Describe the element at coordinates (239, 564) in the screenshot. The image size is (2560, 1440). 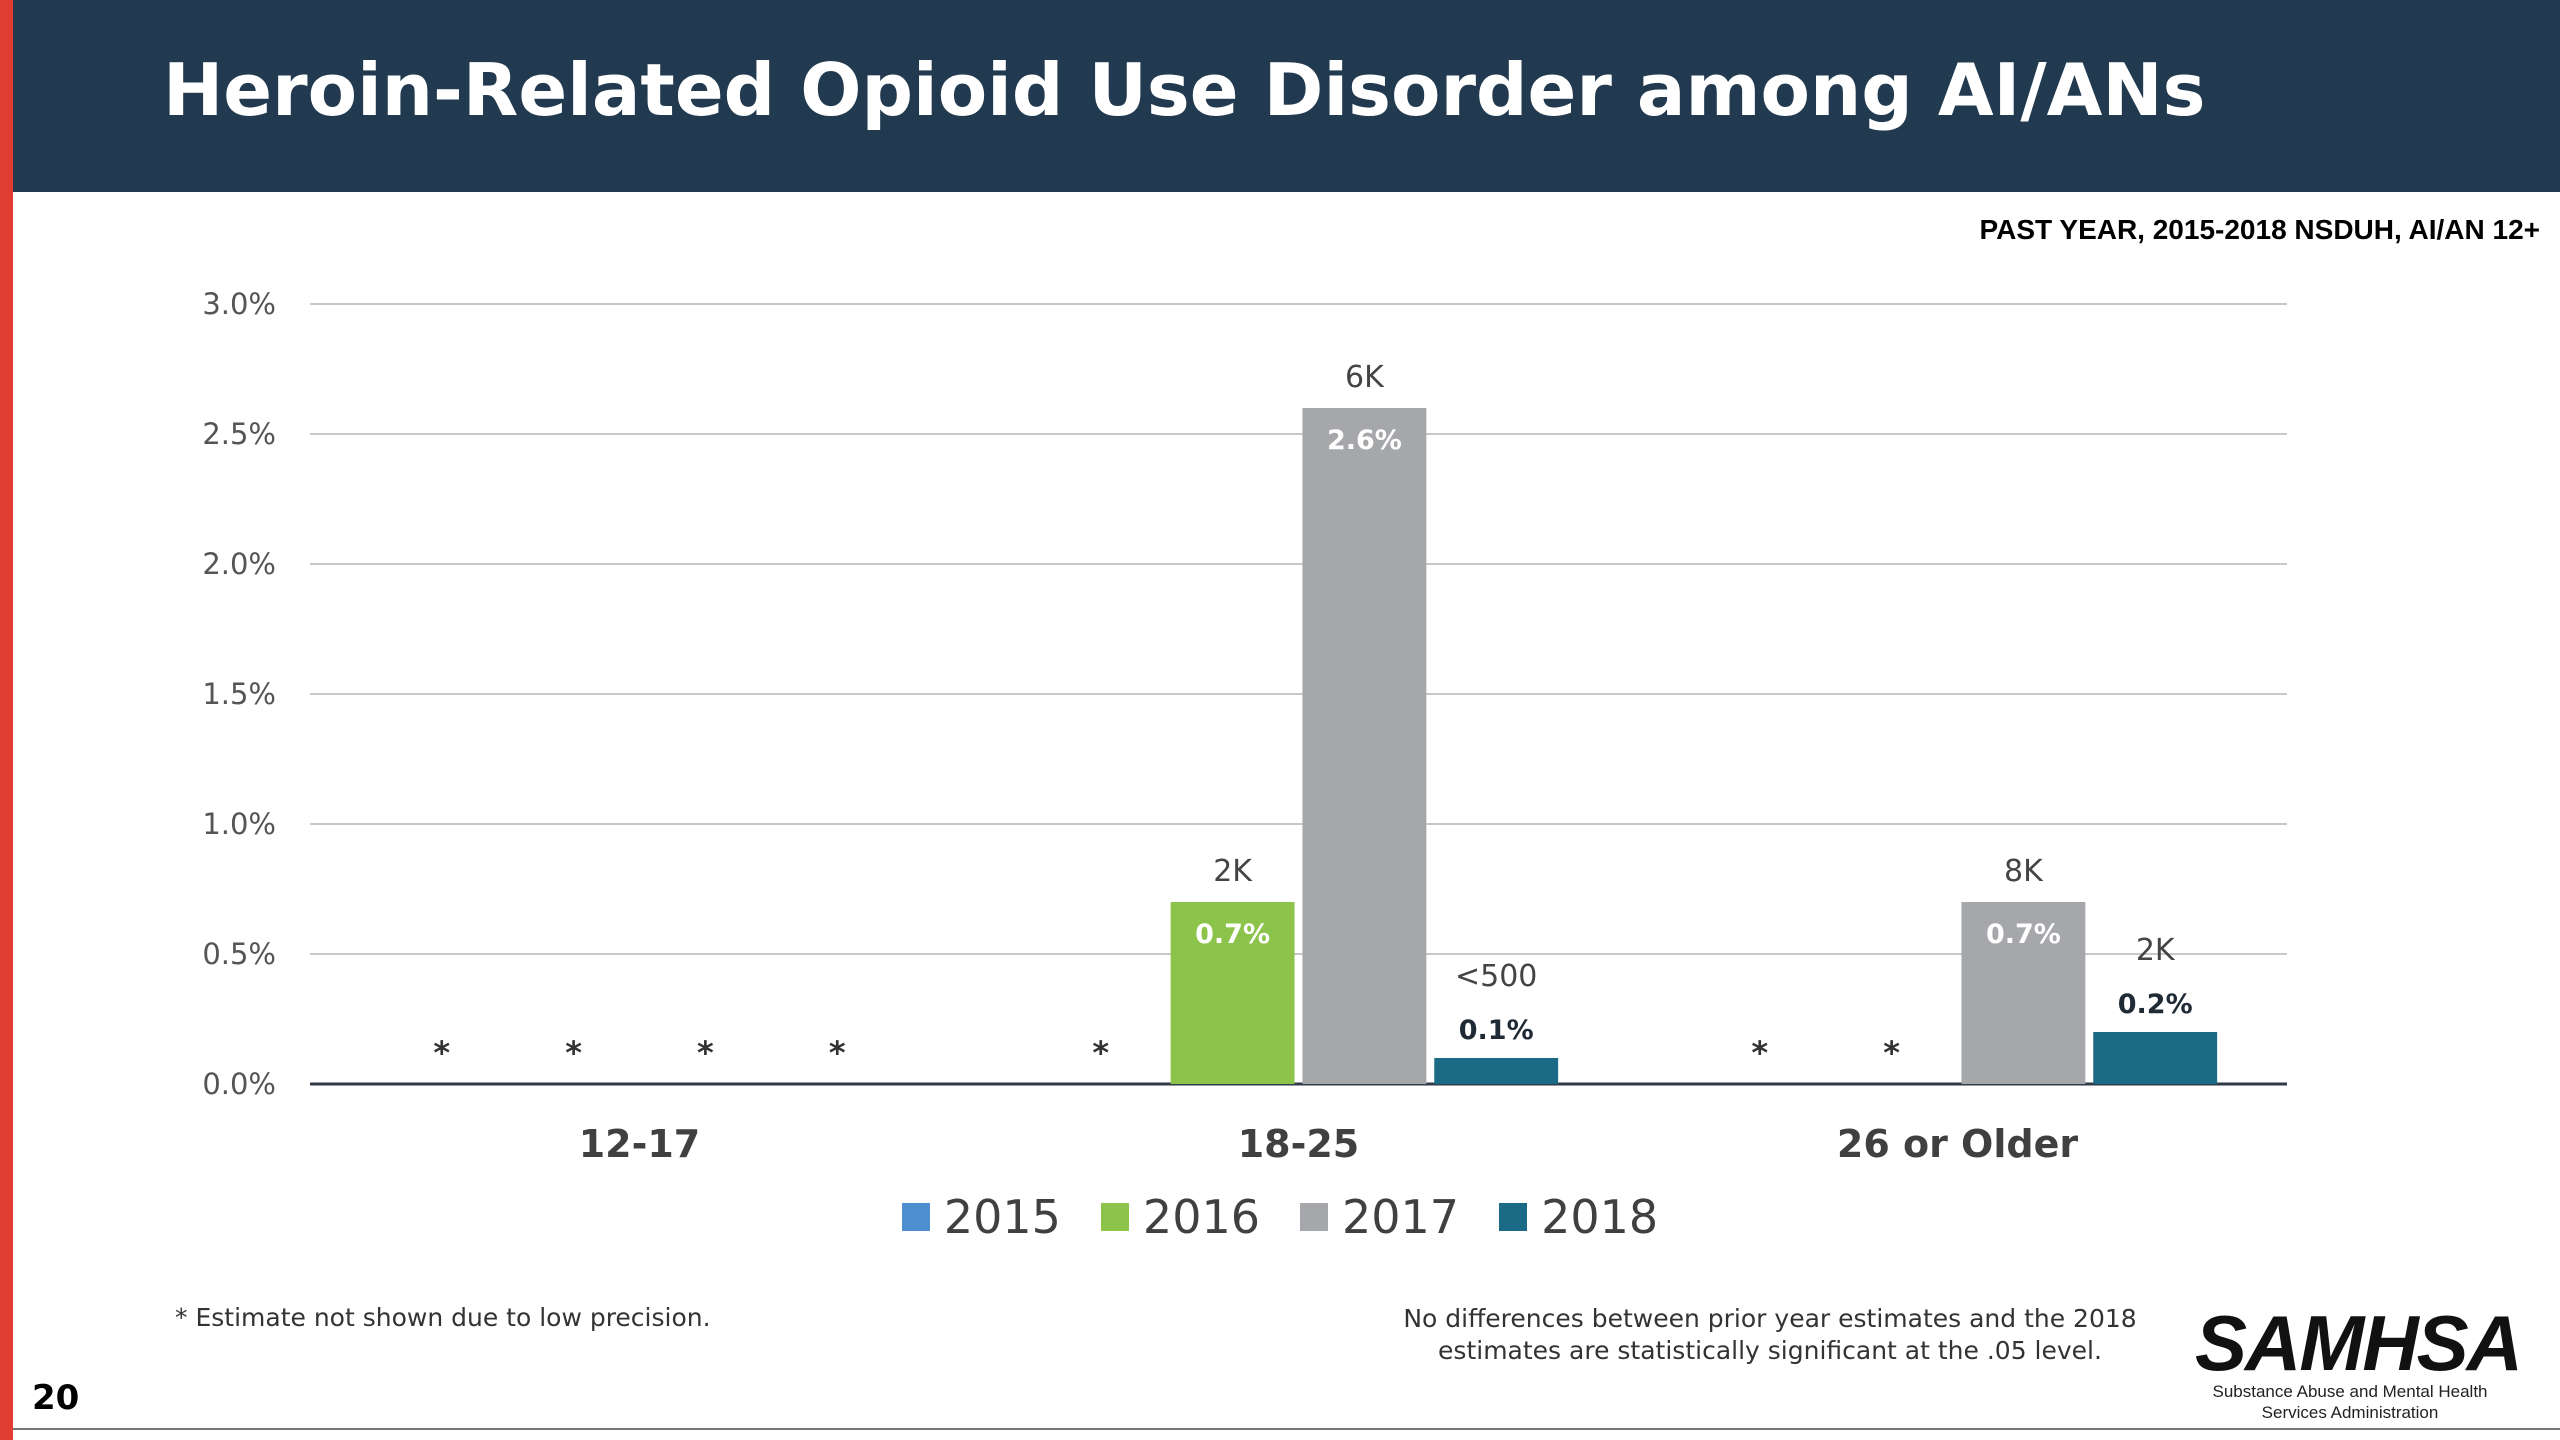
I see `y-tick-label: 2.0%` at that location.